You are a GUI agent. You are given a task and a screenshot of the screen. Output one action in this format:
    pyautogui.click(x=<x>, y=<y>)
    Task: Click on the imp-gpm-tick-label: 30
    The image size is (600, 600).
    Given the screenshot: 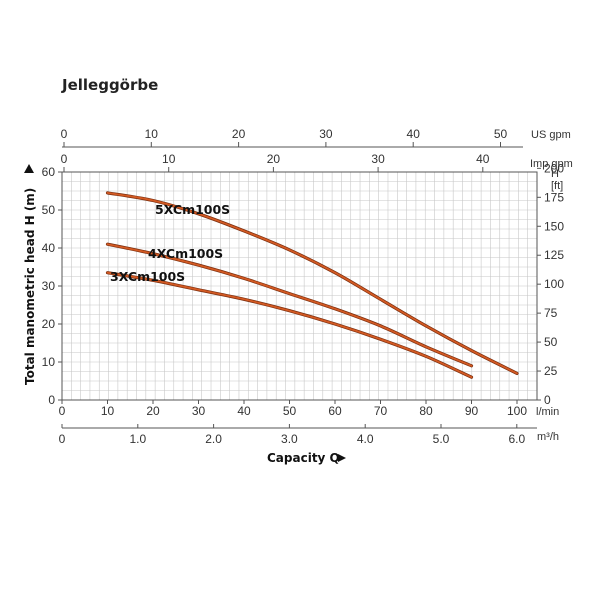 What is the action you would take?
    pyautogui.click(x=378, y=159)
    